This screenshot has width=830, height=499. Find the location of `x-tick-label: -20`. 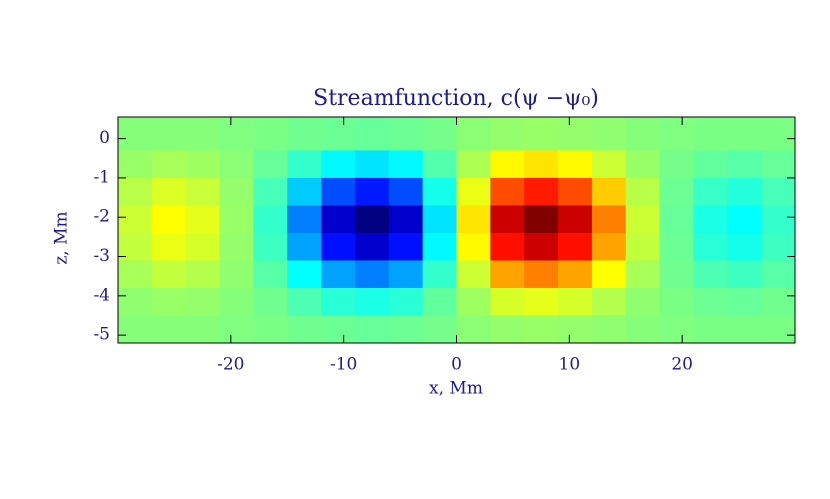

x-tick-label: -20 is located at coordinates (230, 365).